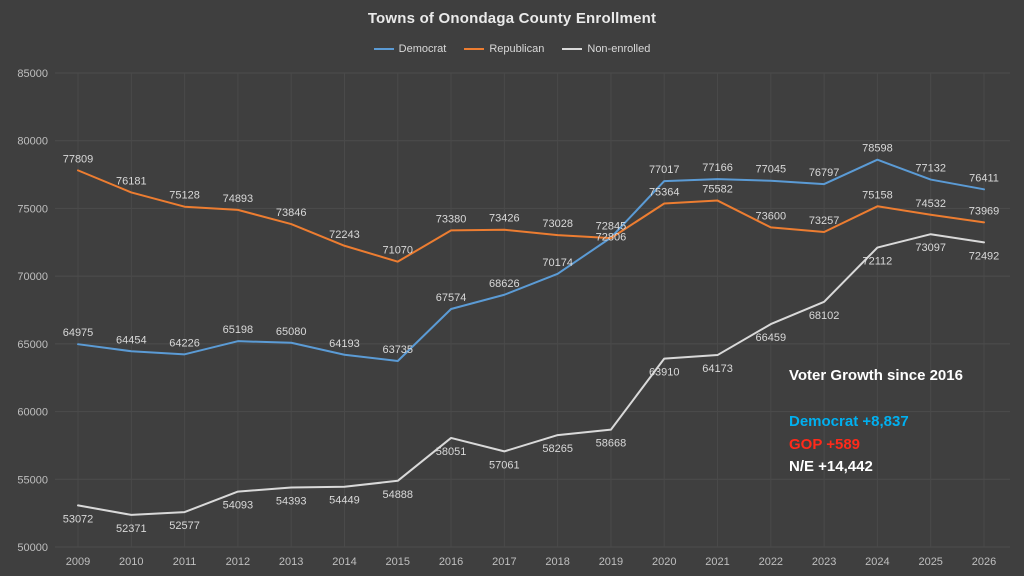  I want to click on chart-title: Towns of Onondaga County Enrollment, so click(512, 18).